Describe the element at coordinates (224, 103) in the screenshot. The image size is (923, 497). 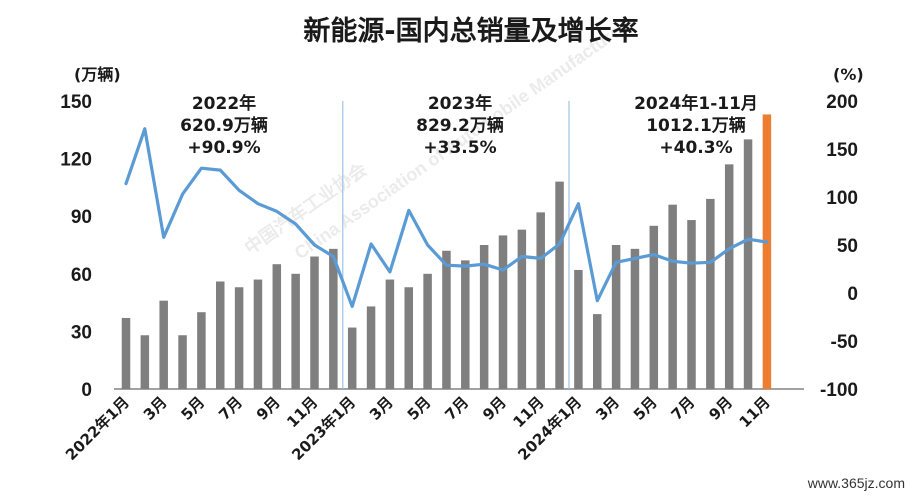
I see `annotation-line: 2022年` at that location.